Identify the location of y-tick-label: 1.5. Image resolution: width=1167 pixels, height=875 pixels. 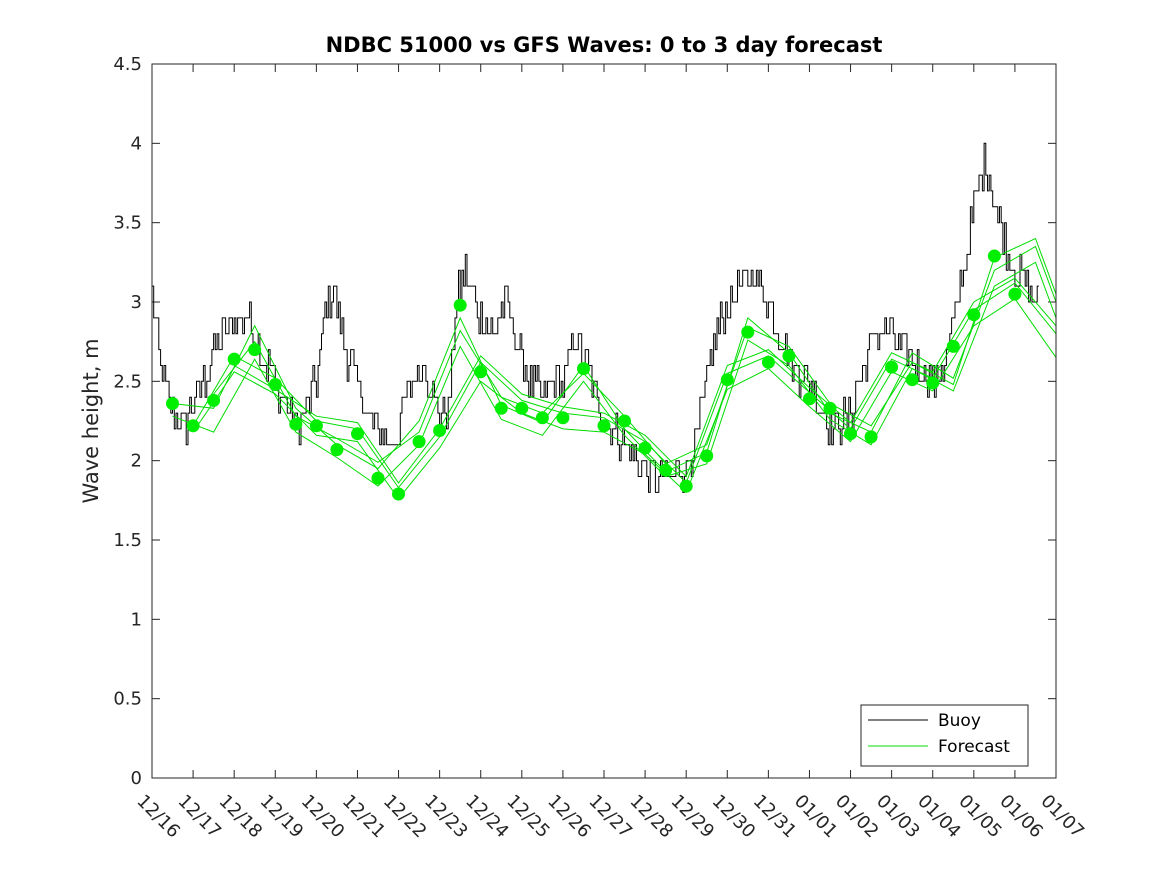
(127, 540).